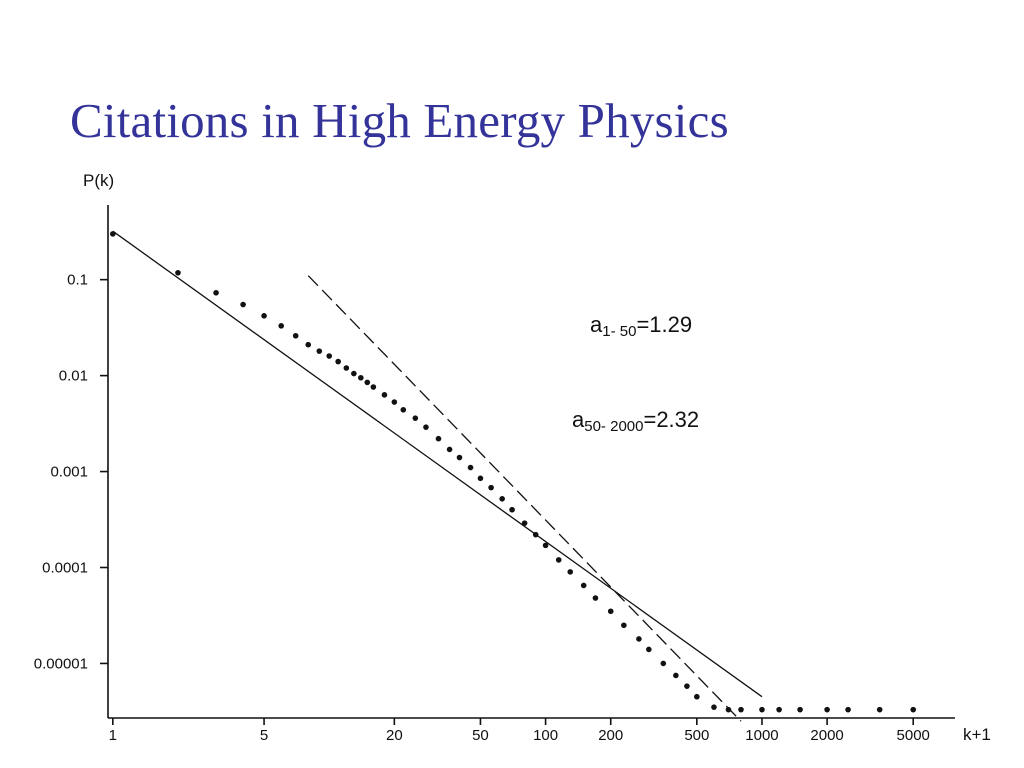  What do you see at coordinates (480, 735) in the screenshot?
I see `x-tick-label: 50` at bounding box center [480, 735].